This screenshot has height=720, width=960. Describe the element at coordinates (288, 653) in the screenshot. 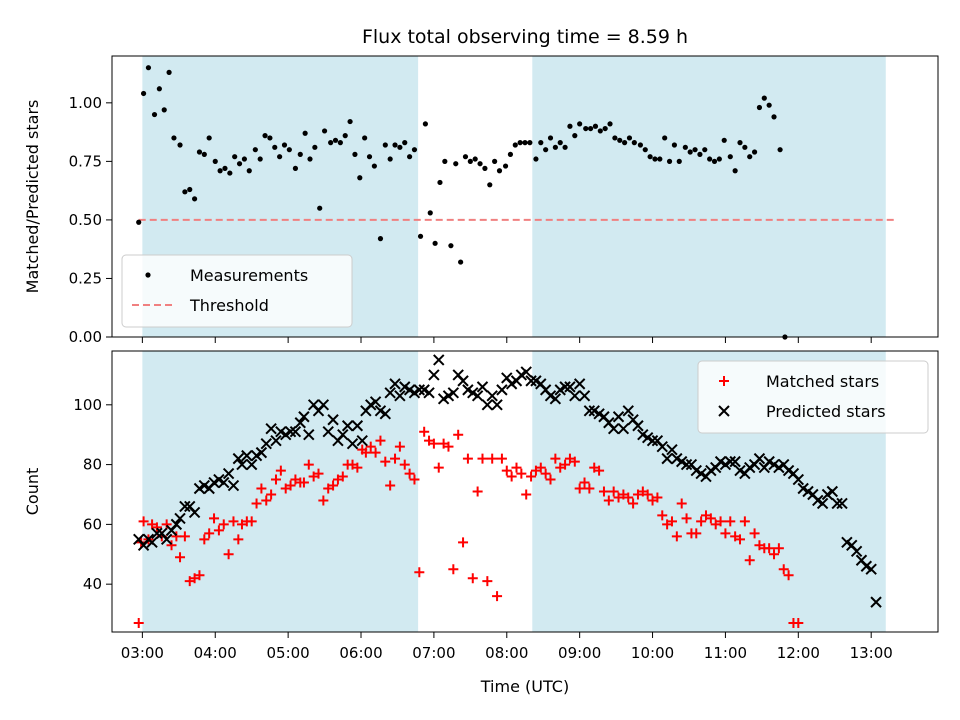

I see `x-tick-label: 05:00` at that location.